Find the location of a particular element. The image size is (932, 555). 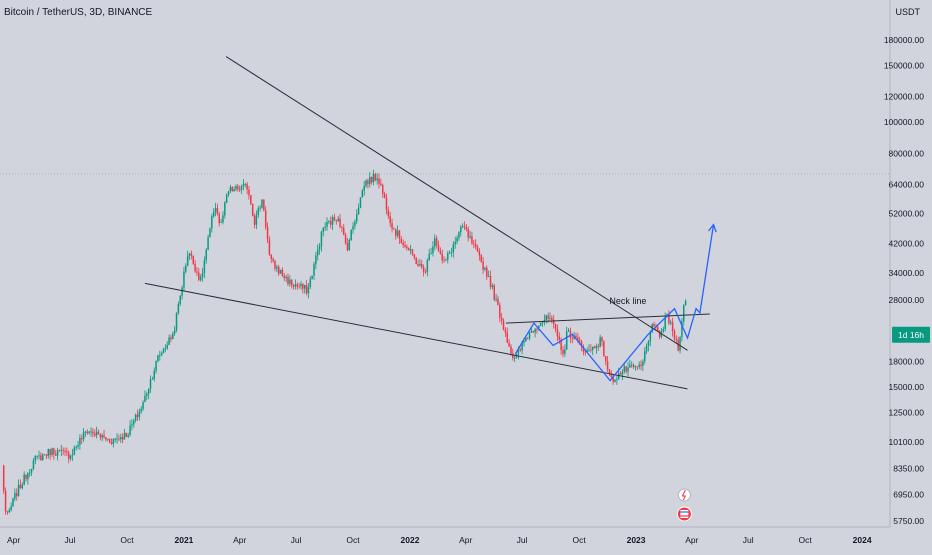

currency-label: USDT is located at coordinates (908, 12).